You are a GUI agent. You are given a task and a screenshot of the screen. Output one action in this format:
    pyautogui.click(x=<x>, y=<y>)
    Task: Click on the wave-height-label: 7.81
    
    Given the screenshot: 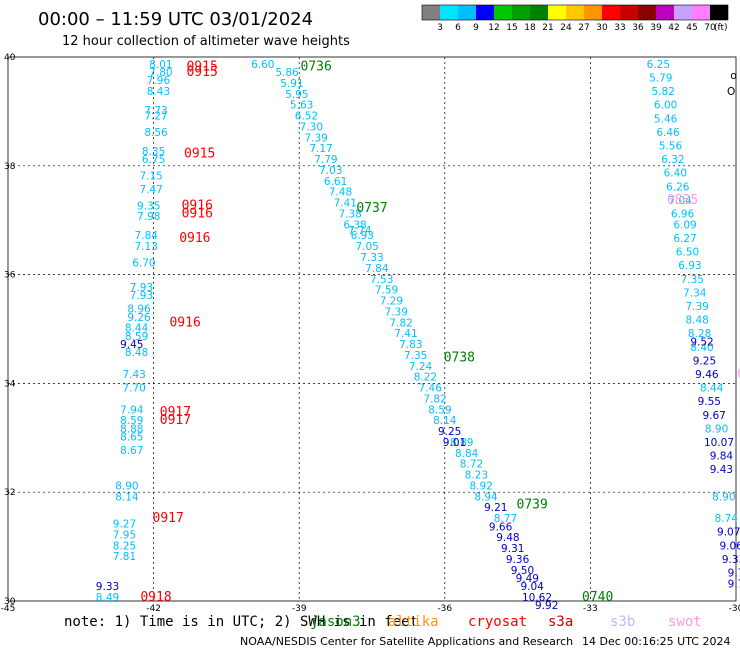 What is the action you would take?
    pyautogui.click(x=124, y=557)
    